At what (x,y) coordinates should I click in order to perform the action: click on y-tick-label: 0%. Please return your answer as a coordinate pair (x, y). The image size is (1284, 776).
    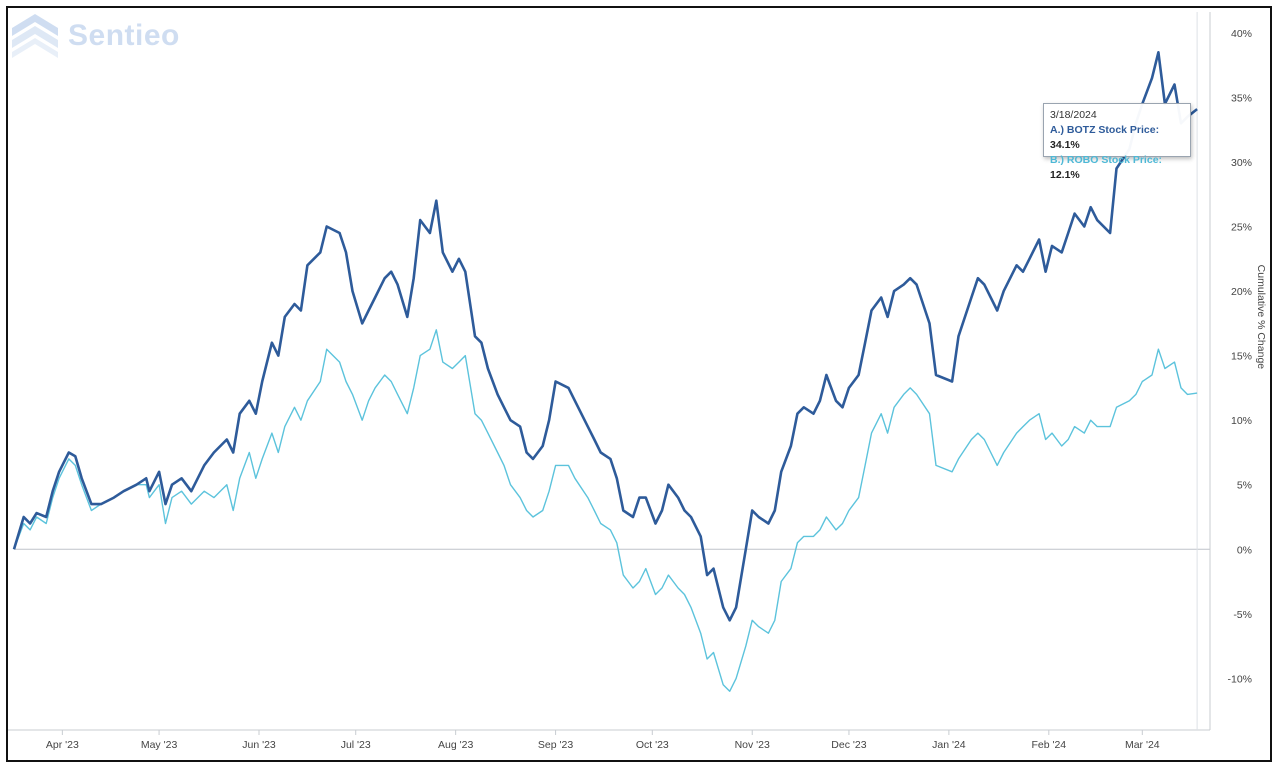
    Looking at the image, I should click on (1244, 550).